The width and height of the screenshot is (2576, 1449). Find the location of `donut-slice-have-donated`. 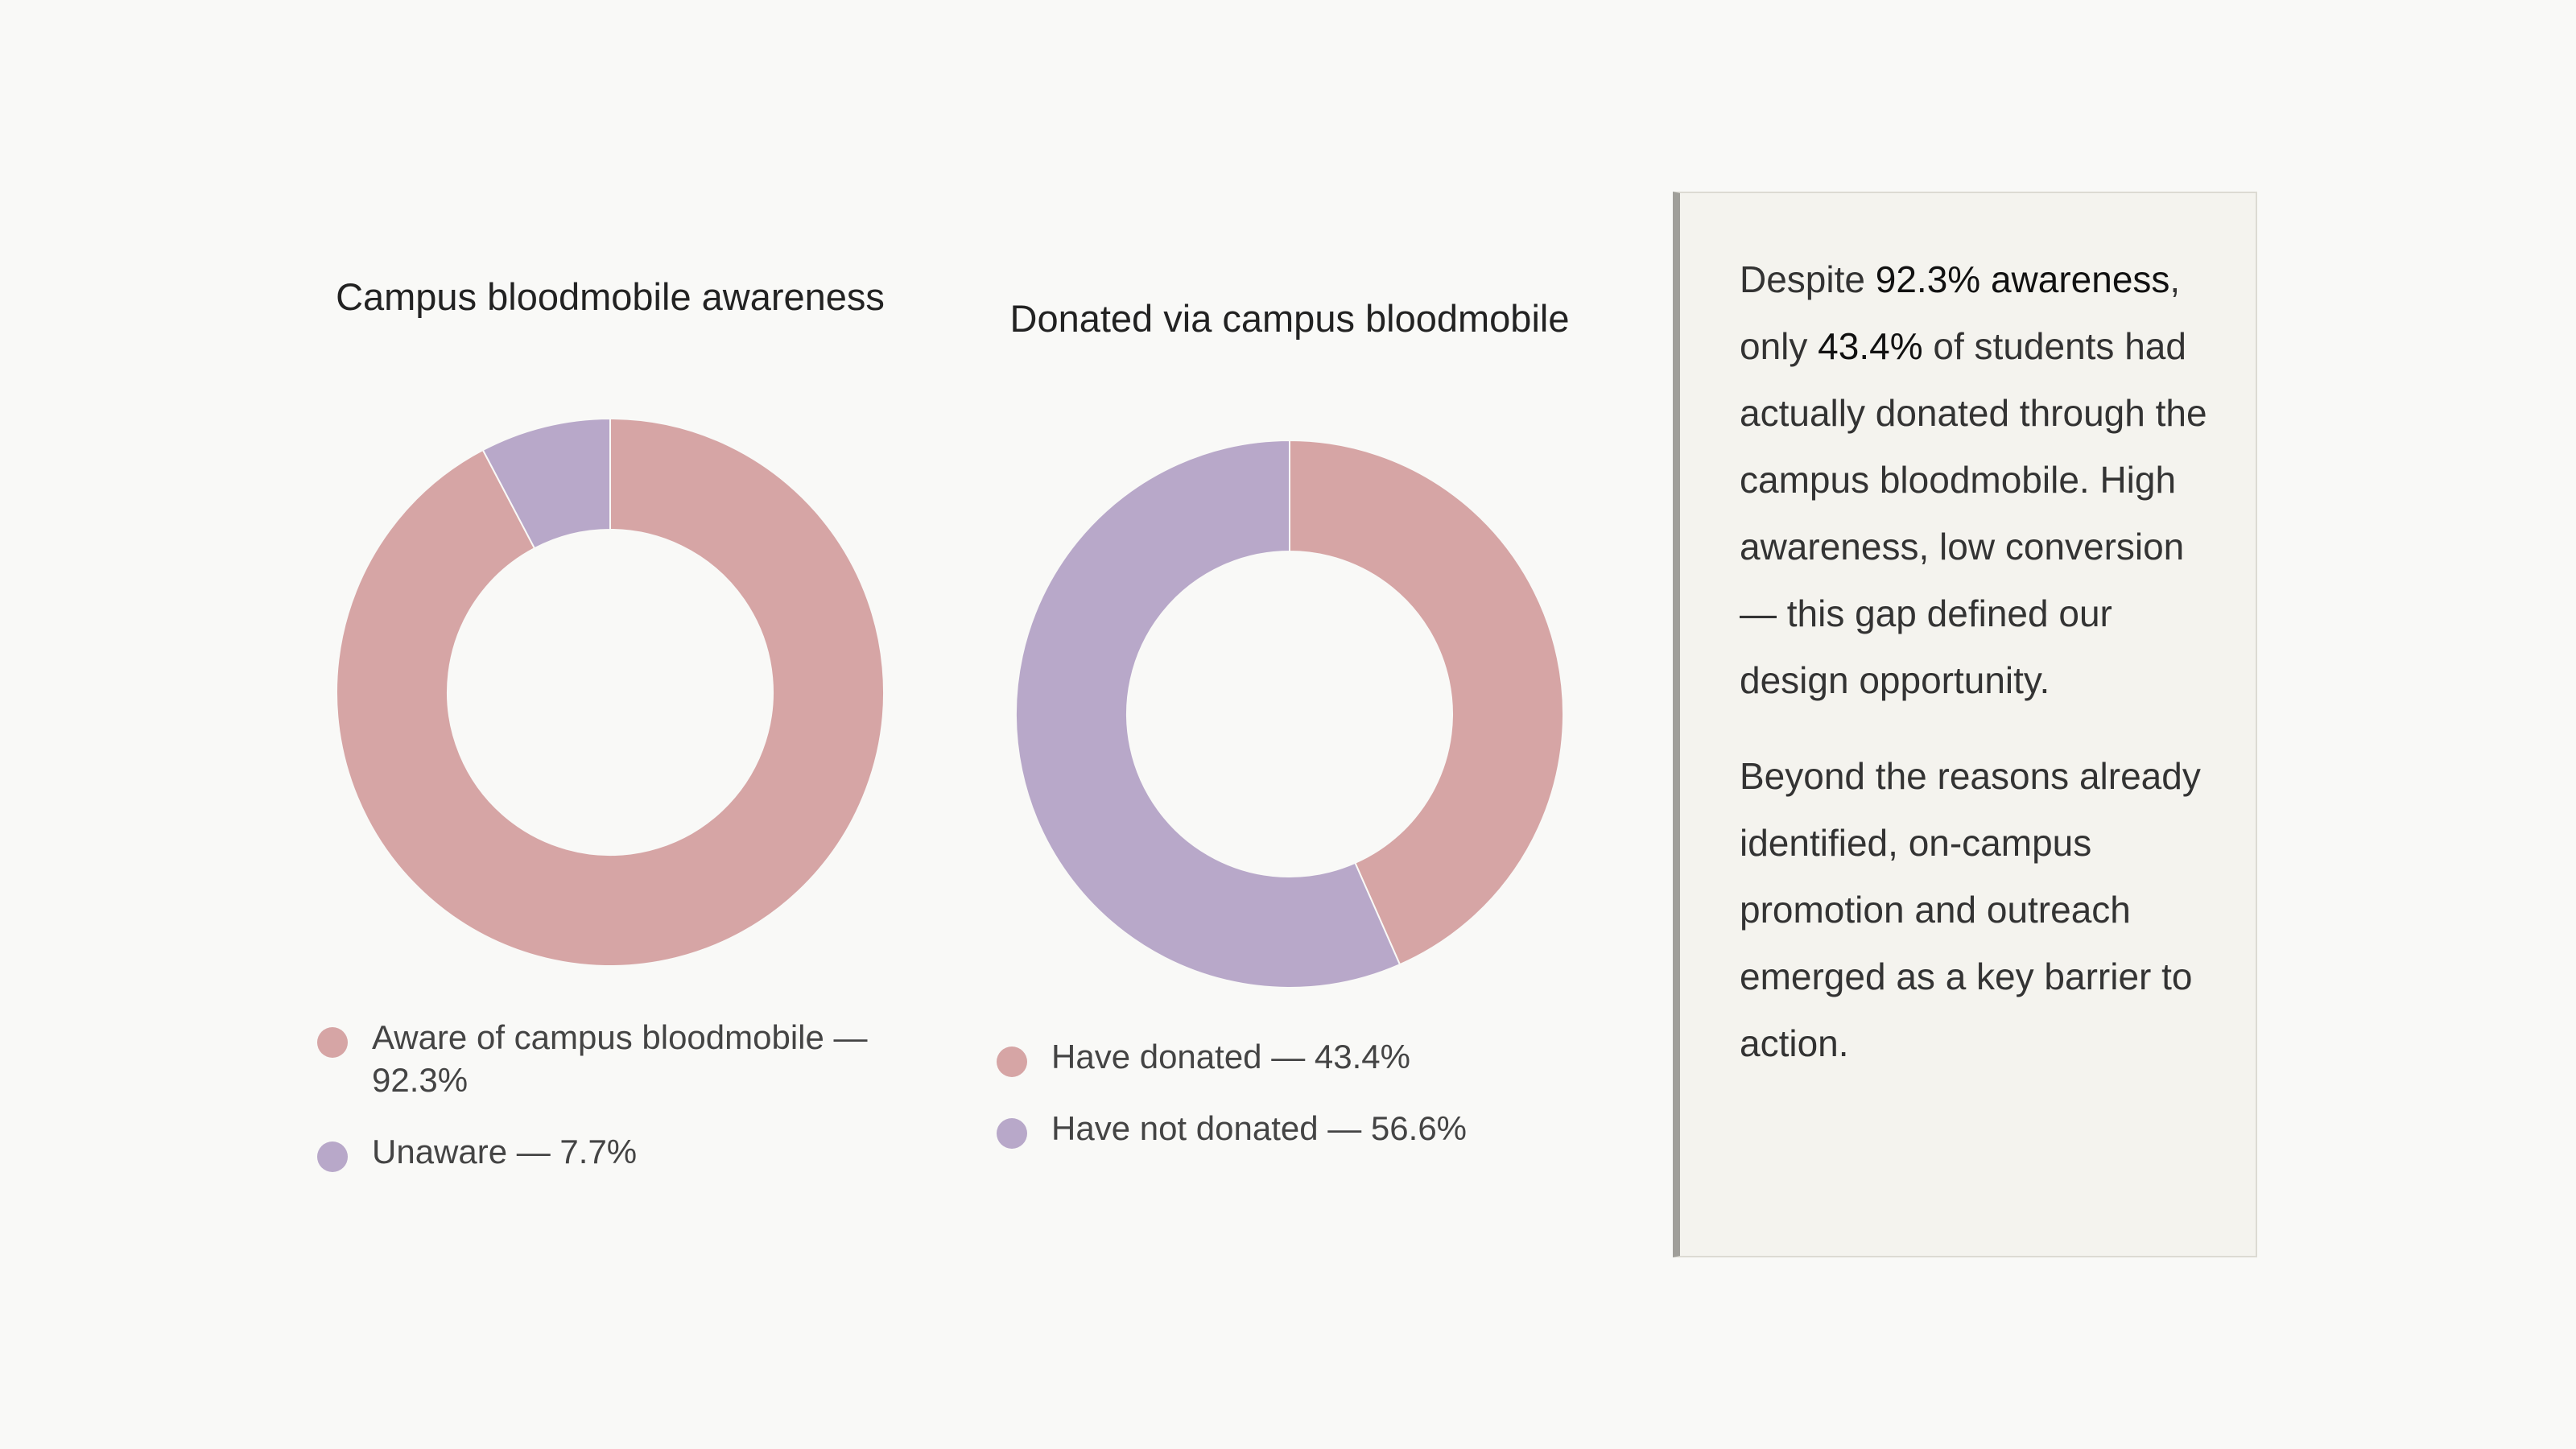

donut-slice-have-donated is located at coordinates (1426, 702).